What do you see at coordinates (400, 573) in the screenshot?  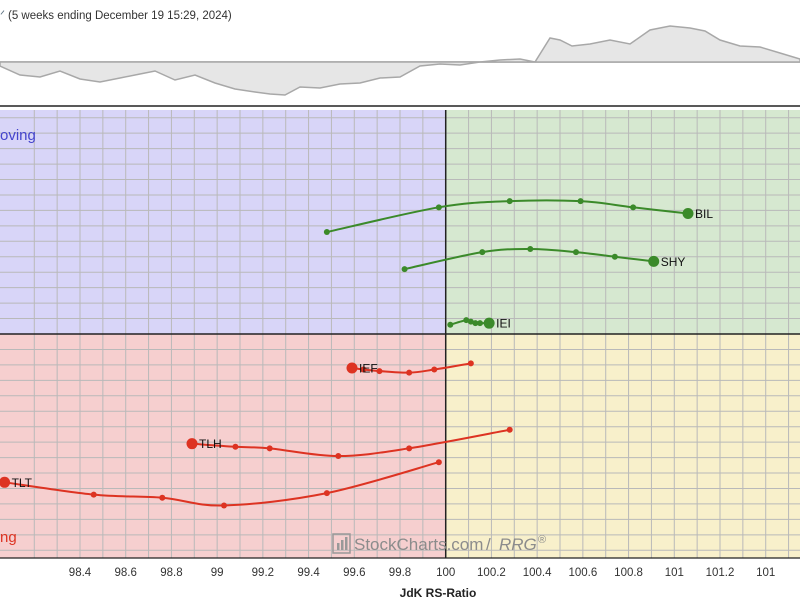 I see `x-tick-label: 99.8` at bounding box center [400, 573].